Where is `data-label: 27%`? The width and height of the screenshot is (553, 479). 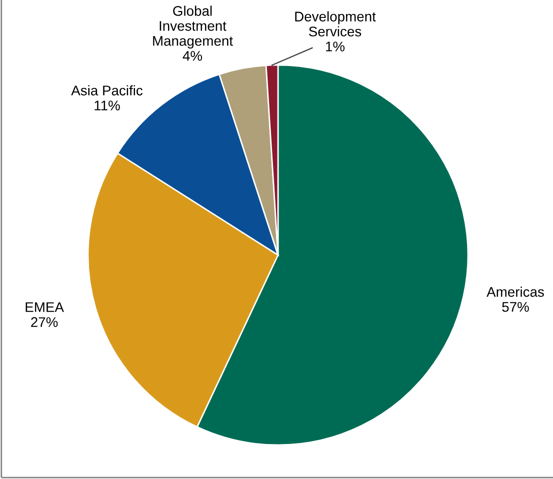
data-label: 27% is located at coordinates (44, 322).